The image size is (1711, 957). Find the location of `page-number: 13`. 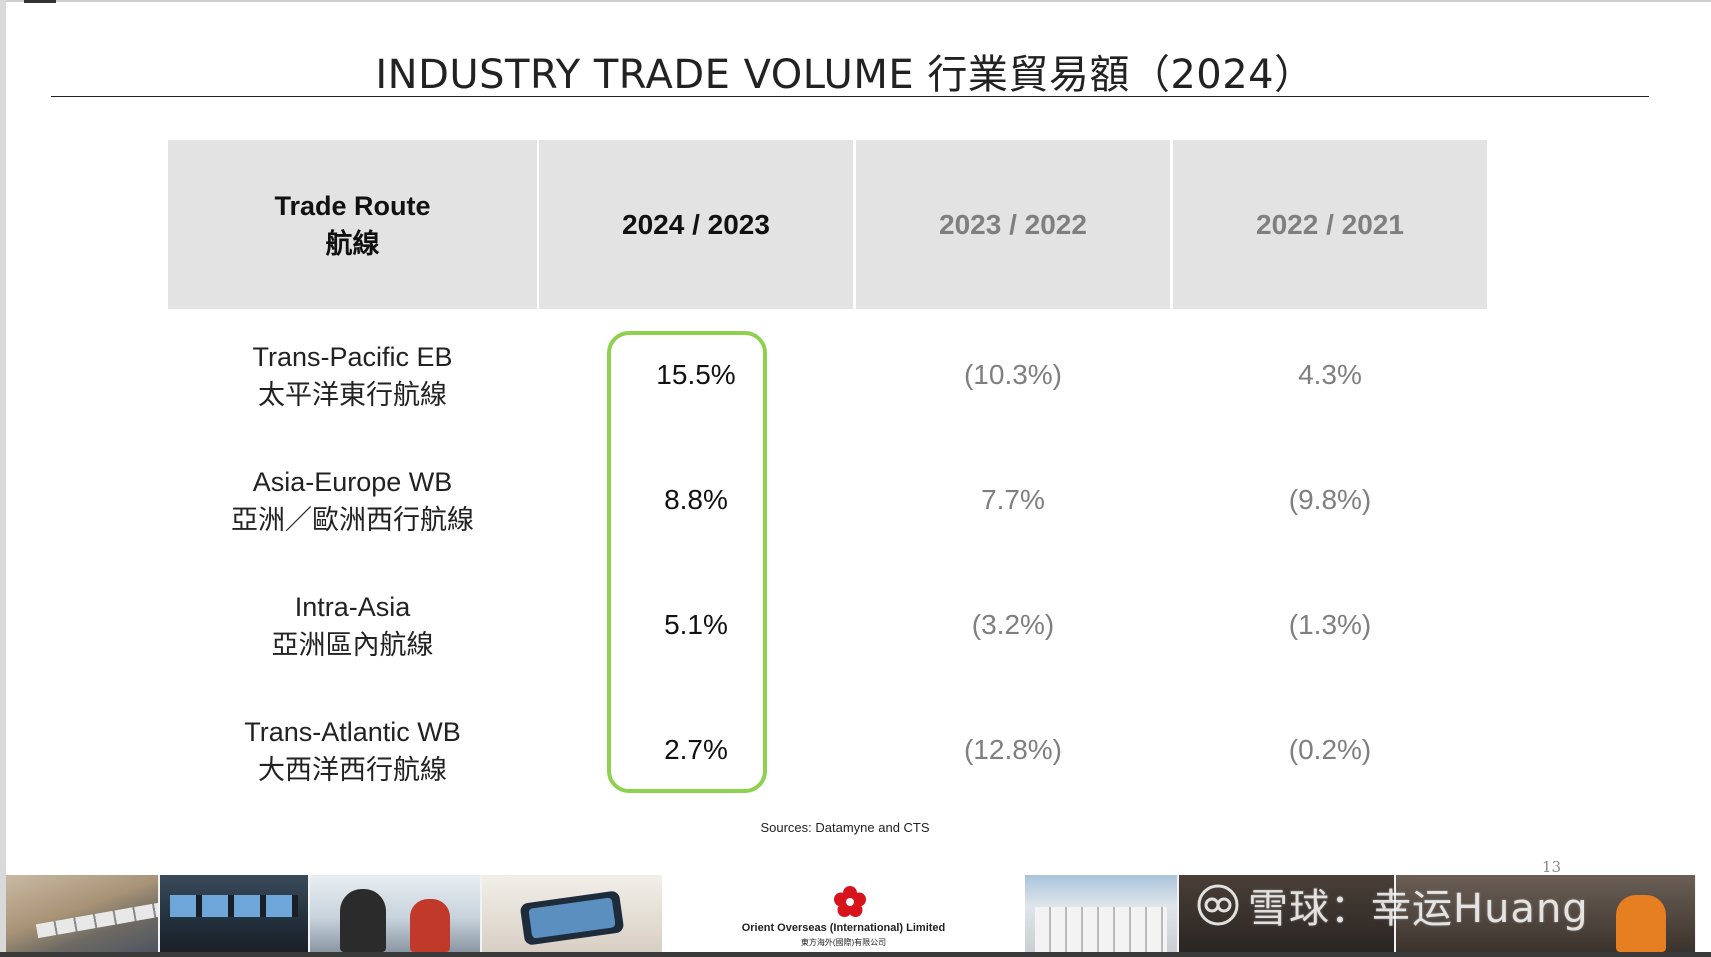

page-number: 13 is located at coordinates (1552, 867).